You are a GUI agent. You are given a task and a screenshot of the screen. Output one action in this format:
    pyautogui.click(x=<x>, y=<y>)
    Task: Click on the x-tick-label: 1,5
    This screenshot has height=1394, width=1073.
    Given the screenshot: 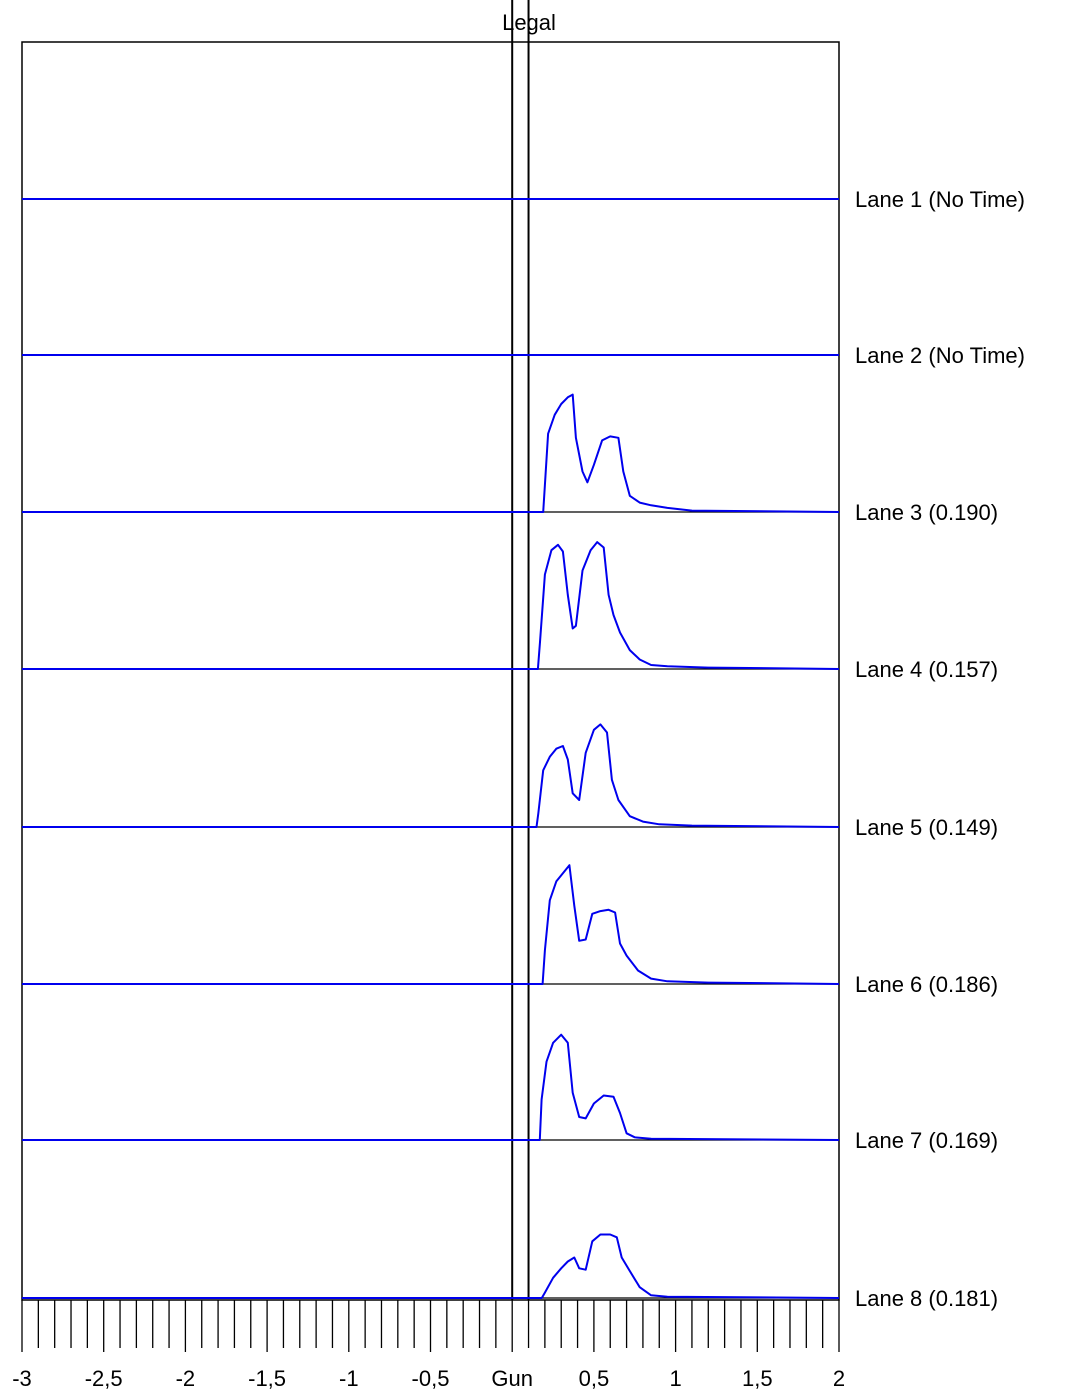 What is the action you would take?
    pyautogui.click(x=757, y=1378)
    